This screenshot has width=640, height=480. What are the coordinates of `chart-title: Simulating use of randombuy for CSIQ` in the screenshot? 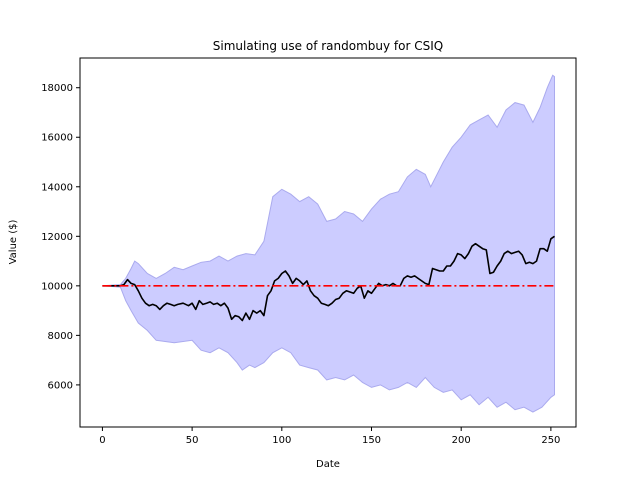 It's located at (328, 46).